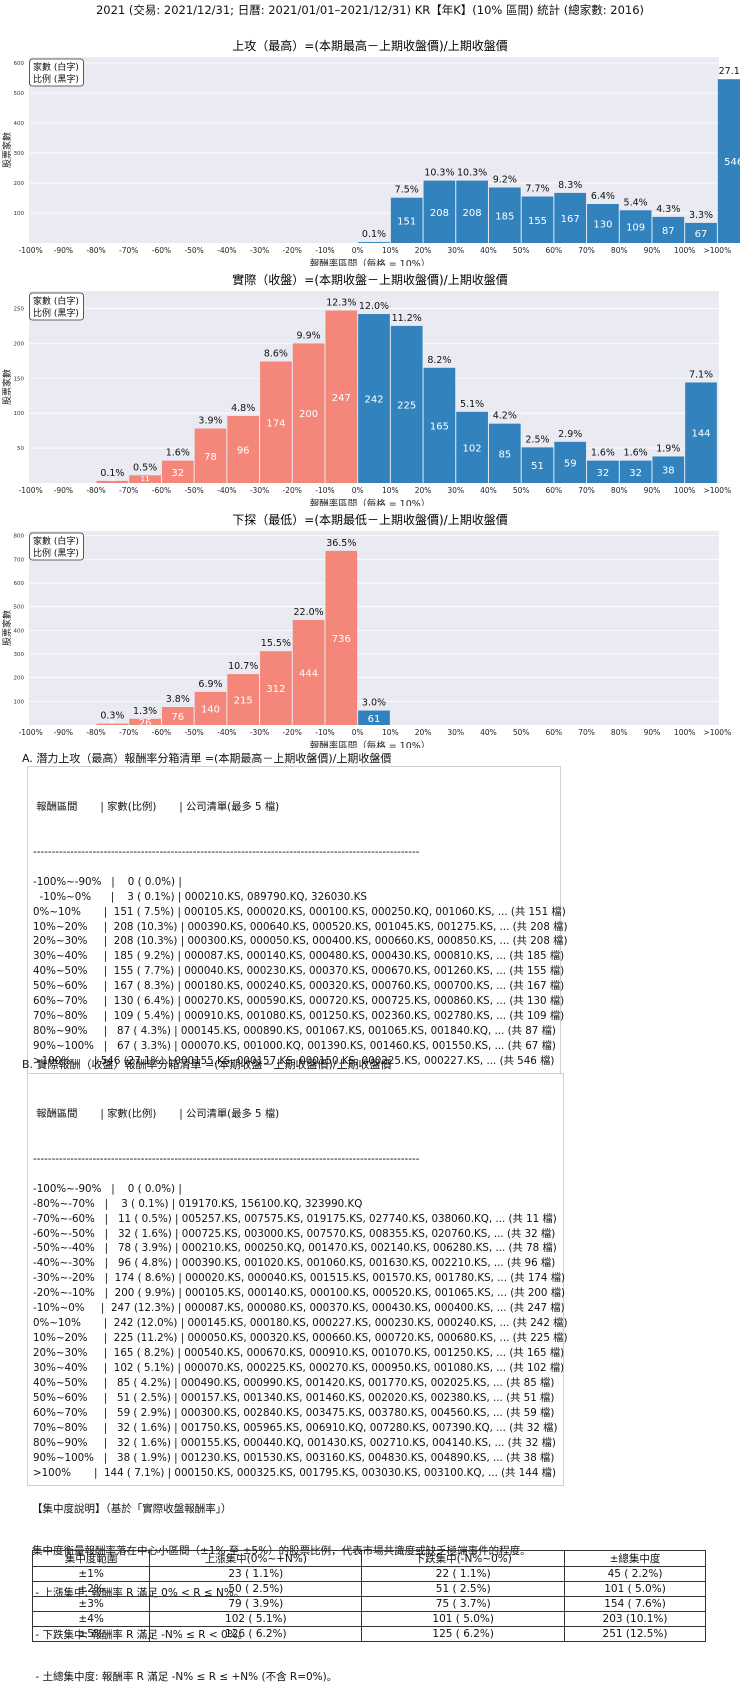 The height and width of the screenshot is (1698, 740). What do you see at coordinates (341, 639) in the screenshot?
I see `bar-count-label: 736` at bounding box center [341, 639].